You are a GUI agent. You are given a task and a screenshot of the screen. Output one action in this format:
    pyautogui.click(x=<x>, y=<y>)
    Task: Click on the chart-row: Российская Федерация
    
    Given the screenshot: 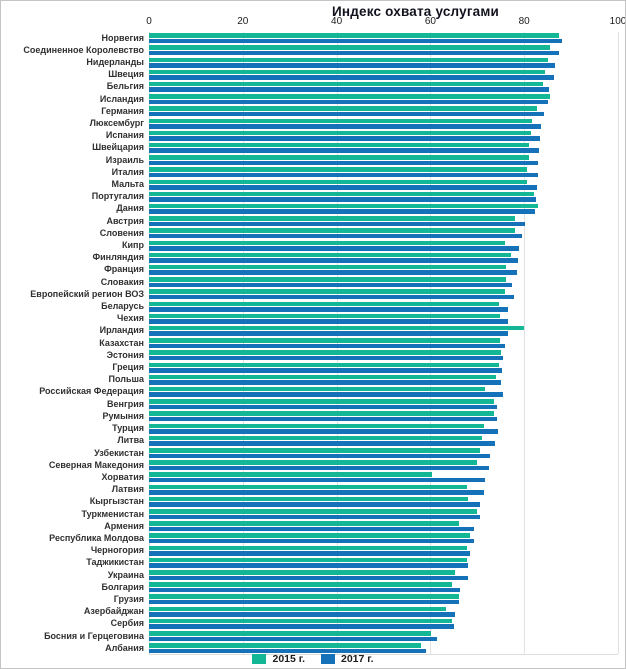 What is the action you would take?
    pyautogui.click(x=313, y=392)
    